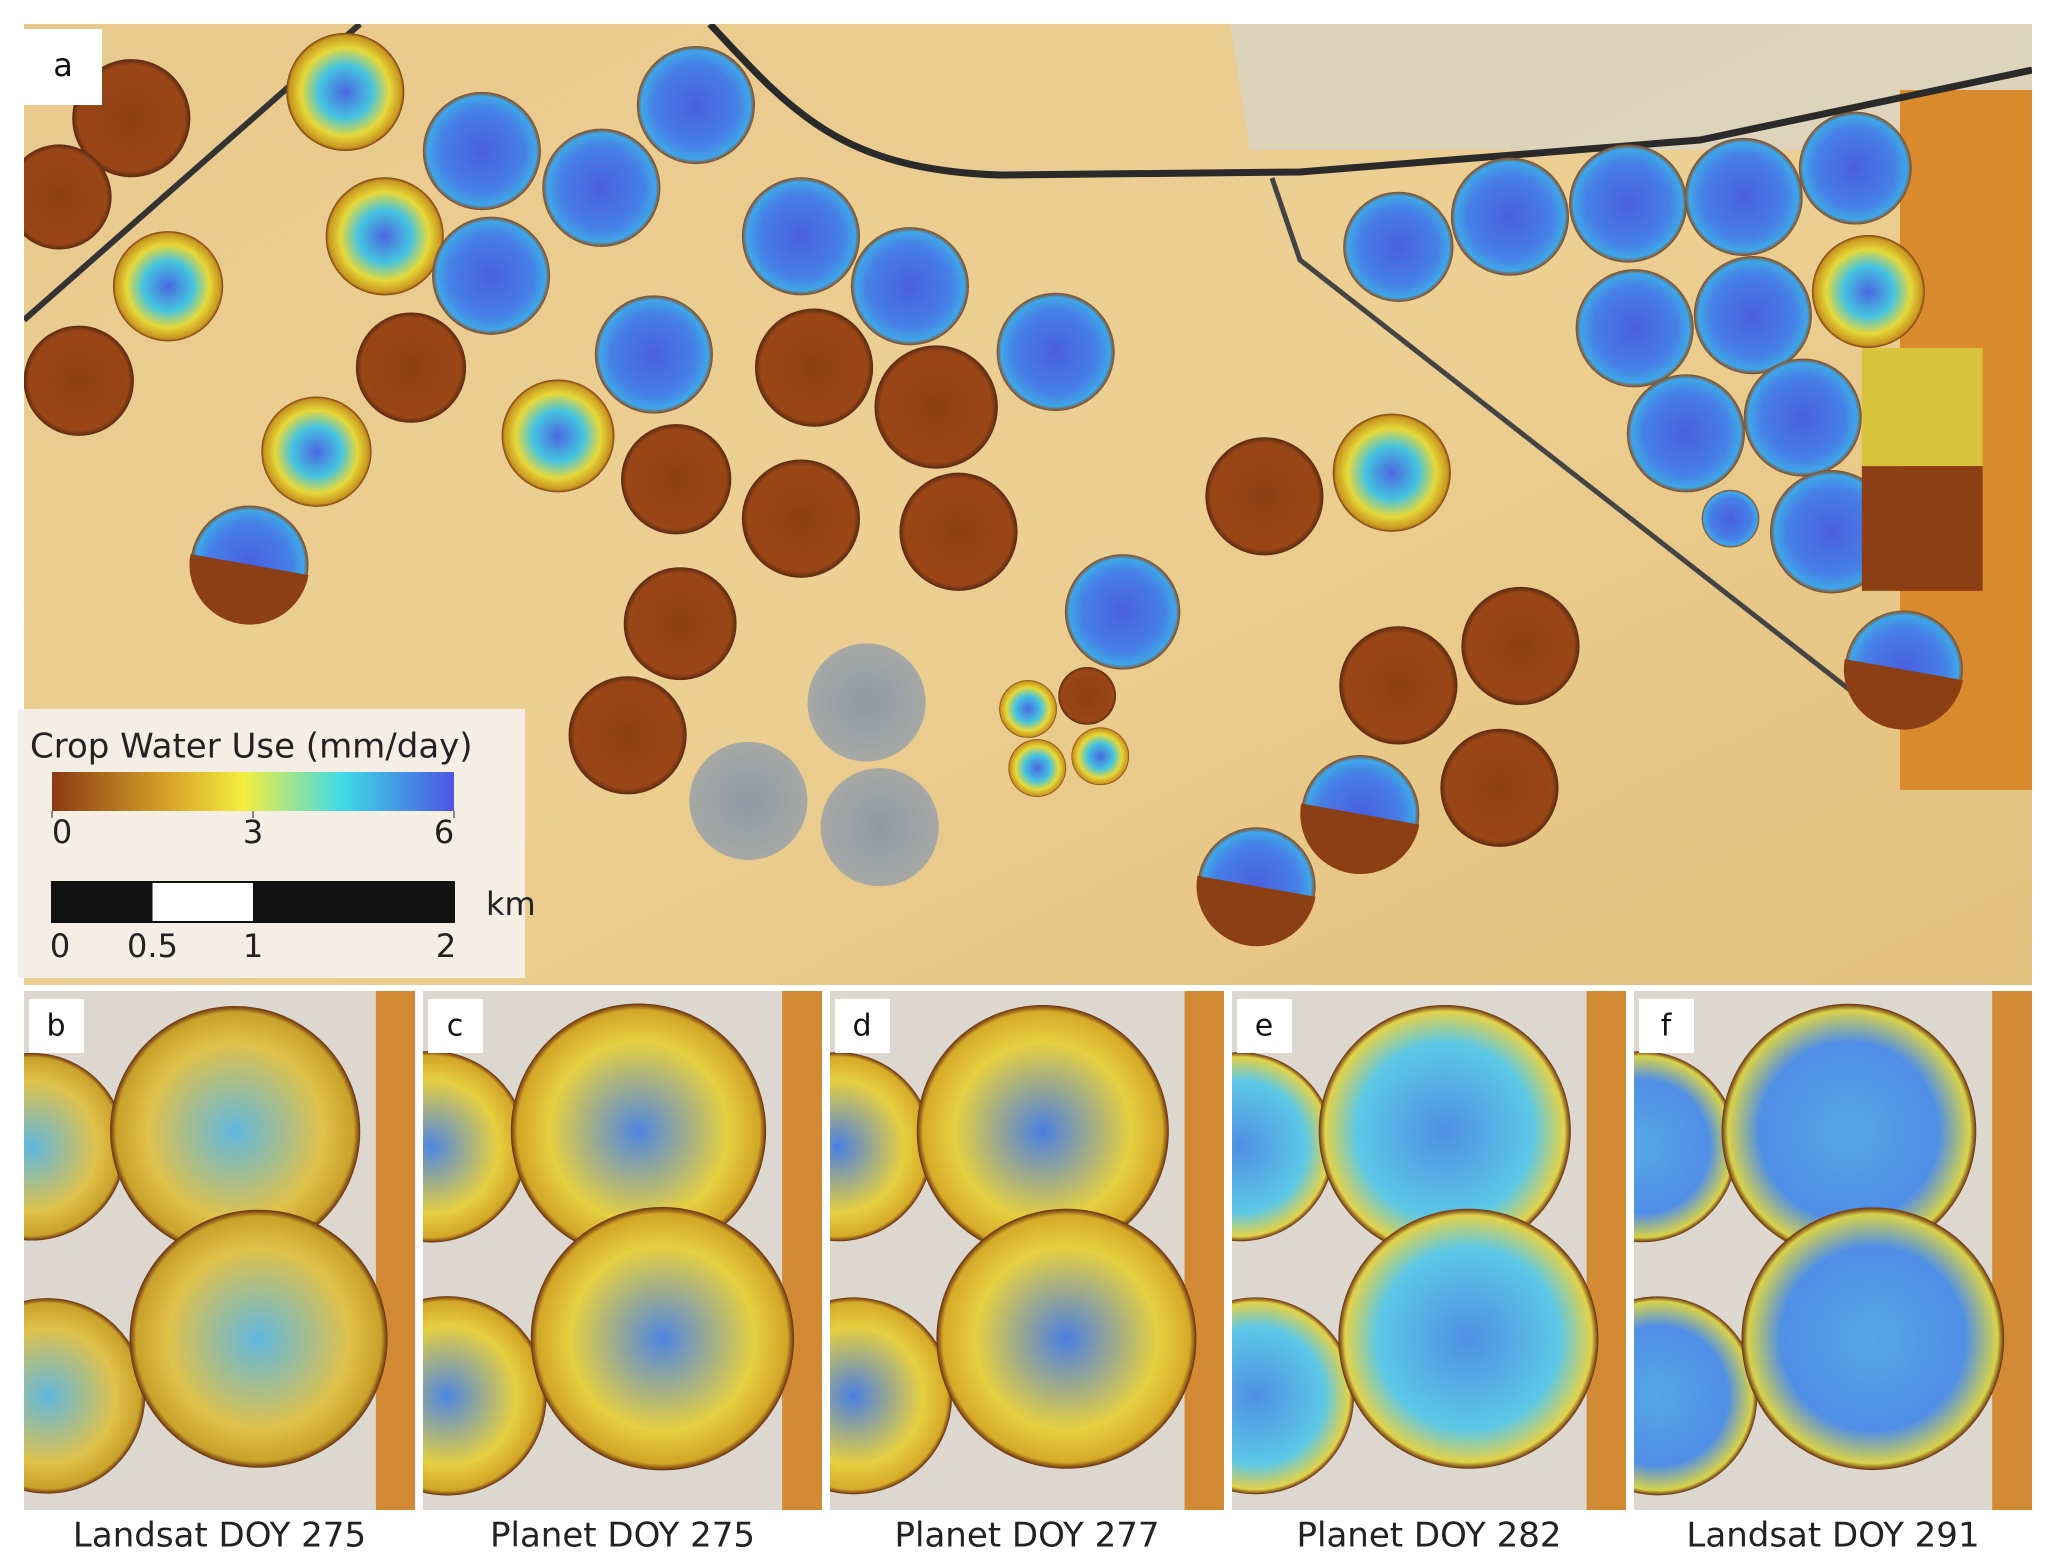 This screenshot has width=2048, height=1564. What do you see at coordinates (455, 1026) in the screenshot?
I see `panel-label: c` at bounding box center [455, 1026].